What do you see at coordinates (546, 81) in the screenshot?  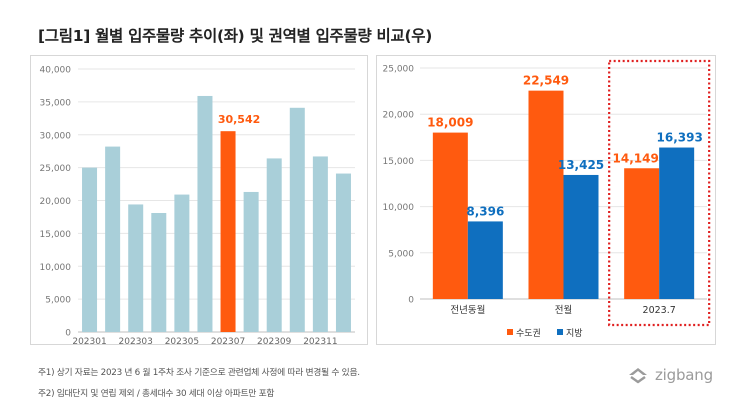 I see `bar-data-label: 22,549` at bounding box center [546, 81].